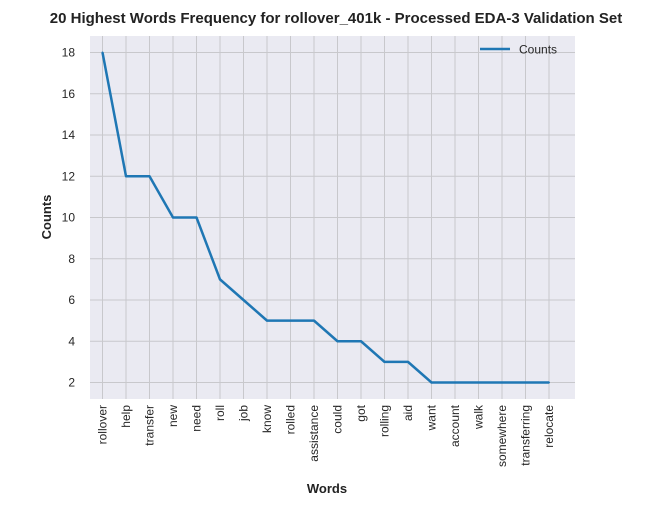 This screenshot has width=655, height=506. What do you see at coordinates (244, 413) in the screenshot?
I see `x-tick-label-job: job` at bounding box center [244, 413].